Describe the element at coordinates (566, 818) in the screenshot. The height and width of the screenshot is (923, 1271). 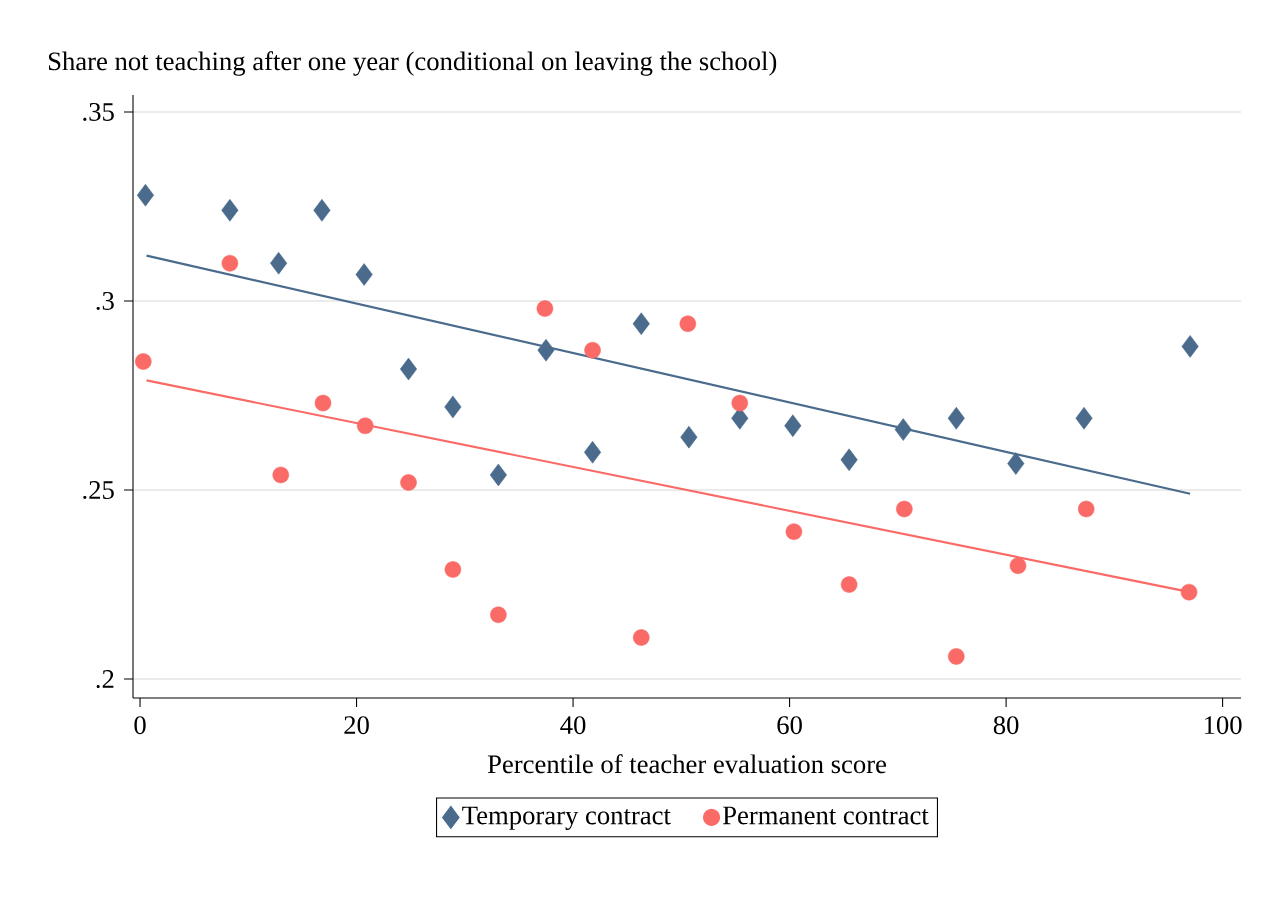
I see `legend-label: Temporary contract` at that location.